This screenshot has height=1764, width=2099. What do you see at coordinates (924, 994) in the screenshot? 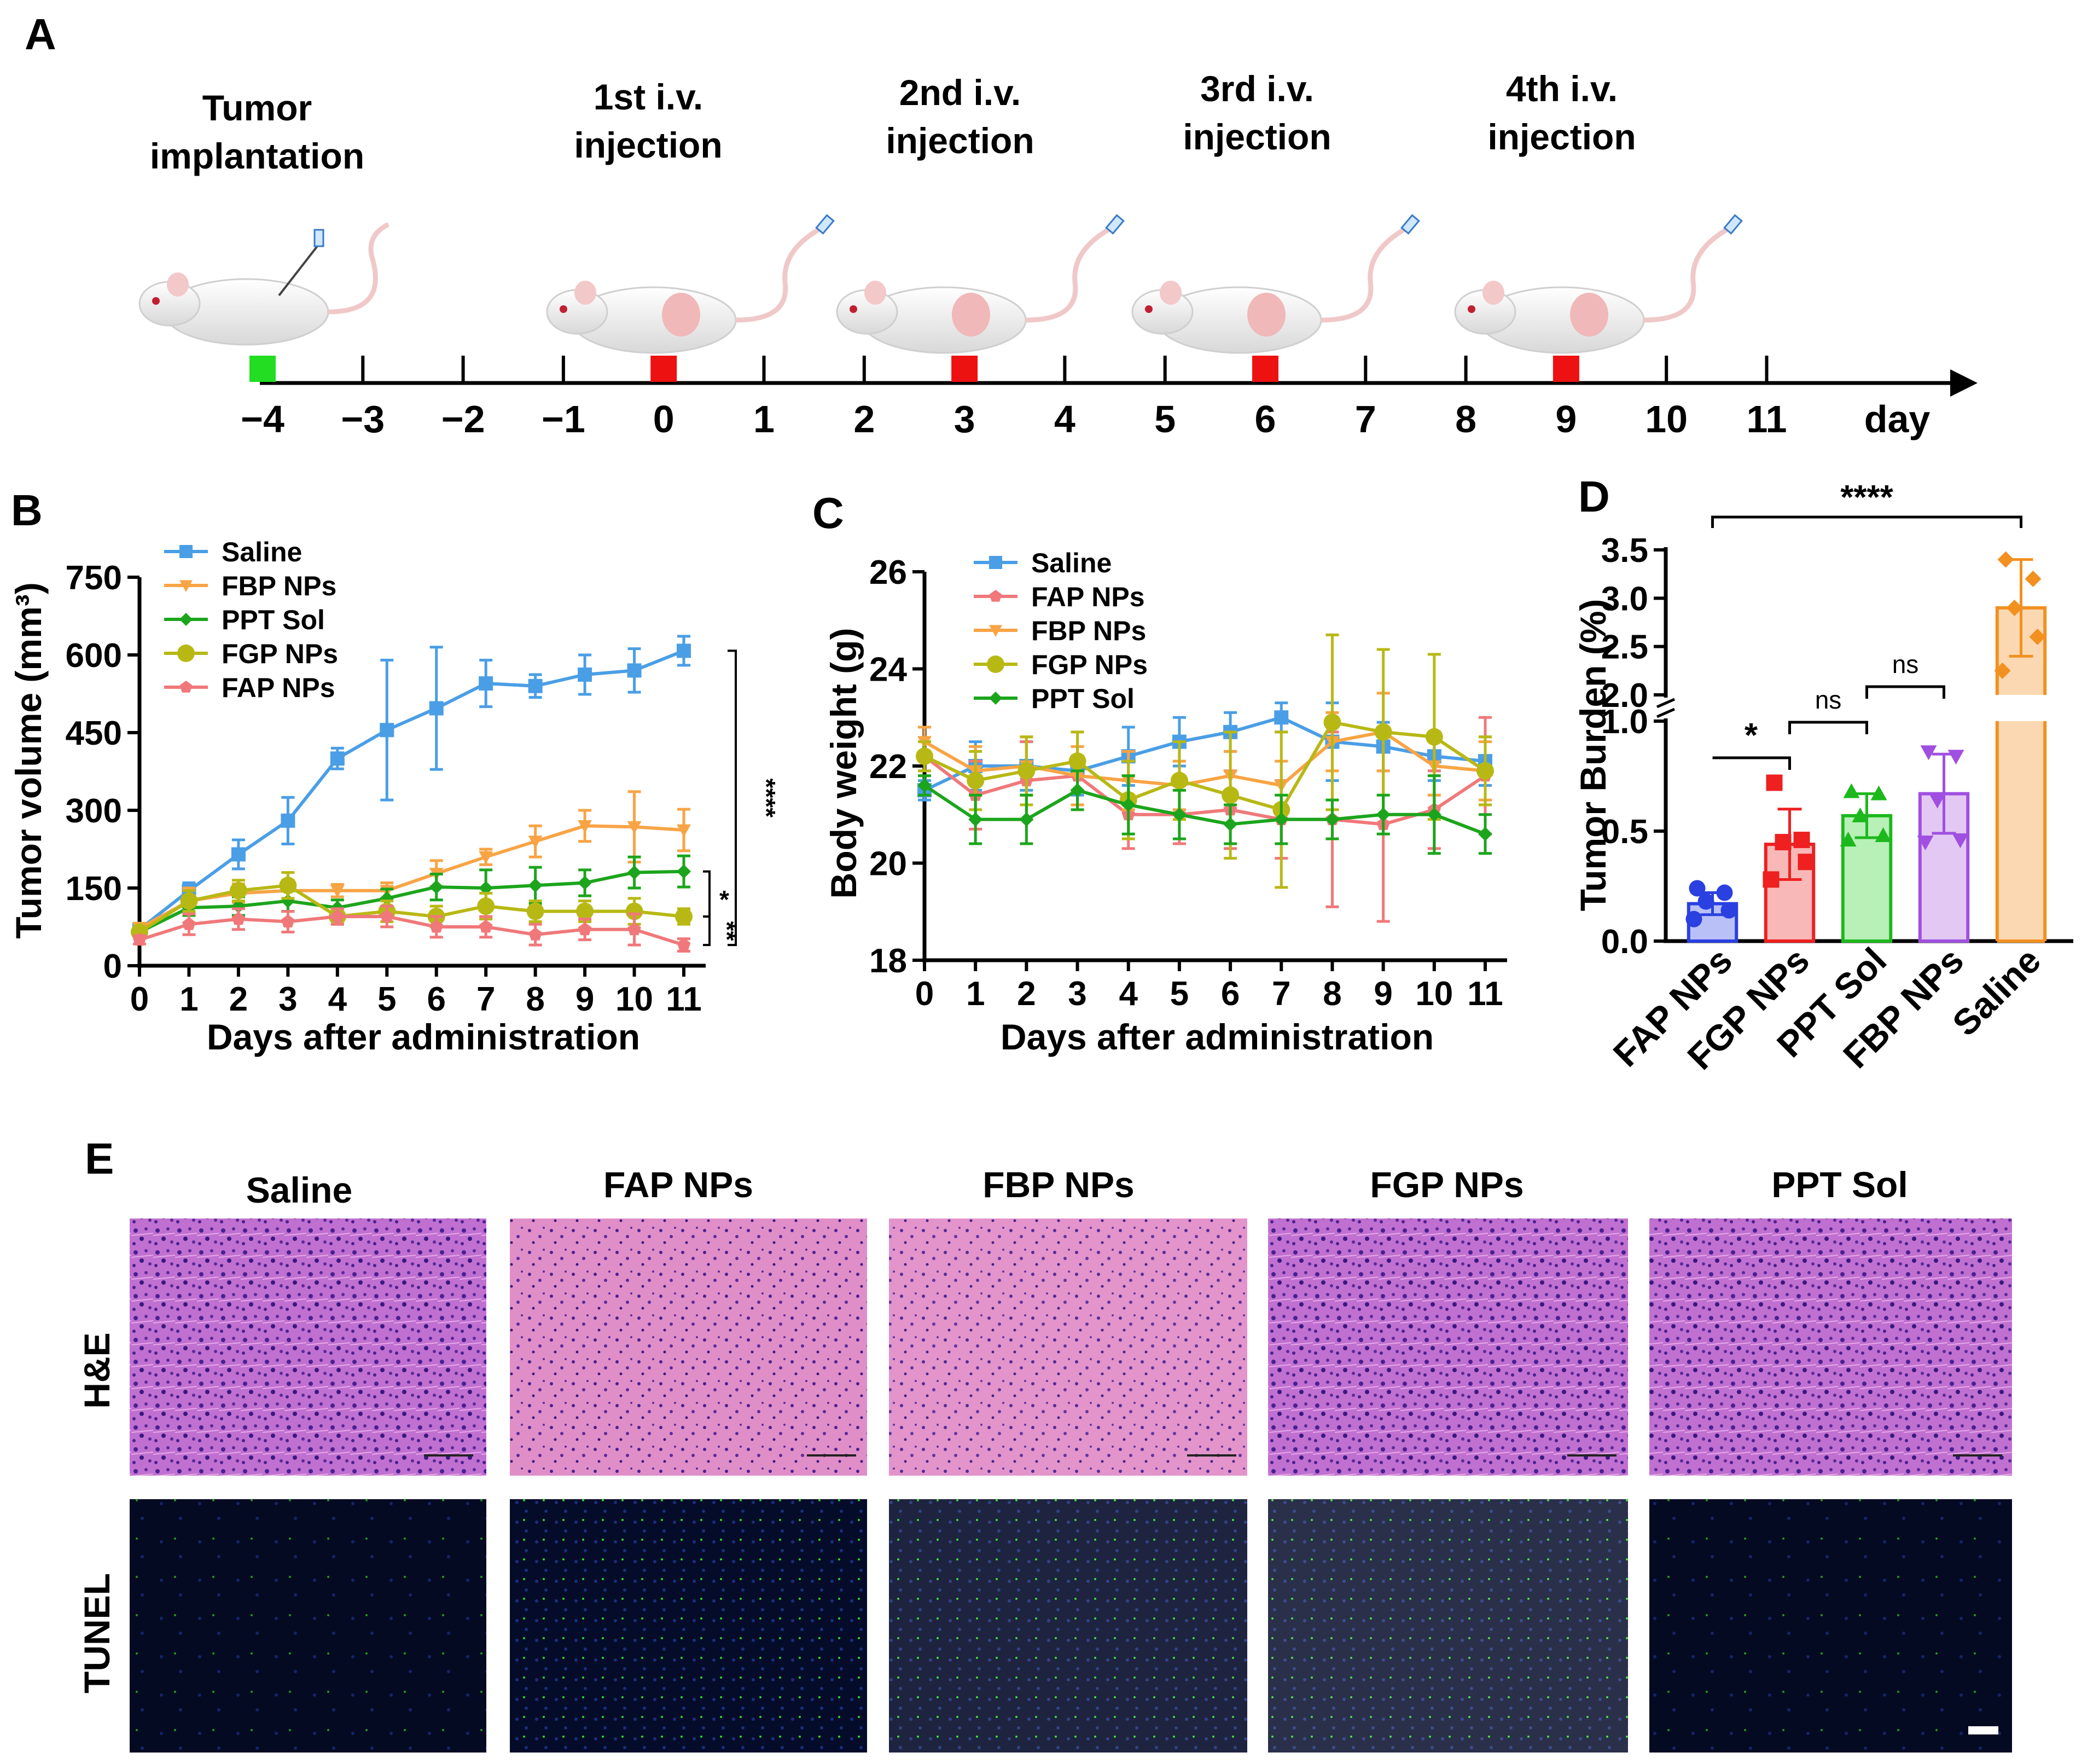
I see `x-tick-label: 0` at bounding box center [924, 994].